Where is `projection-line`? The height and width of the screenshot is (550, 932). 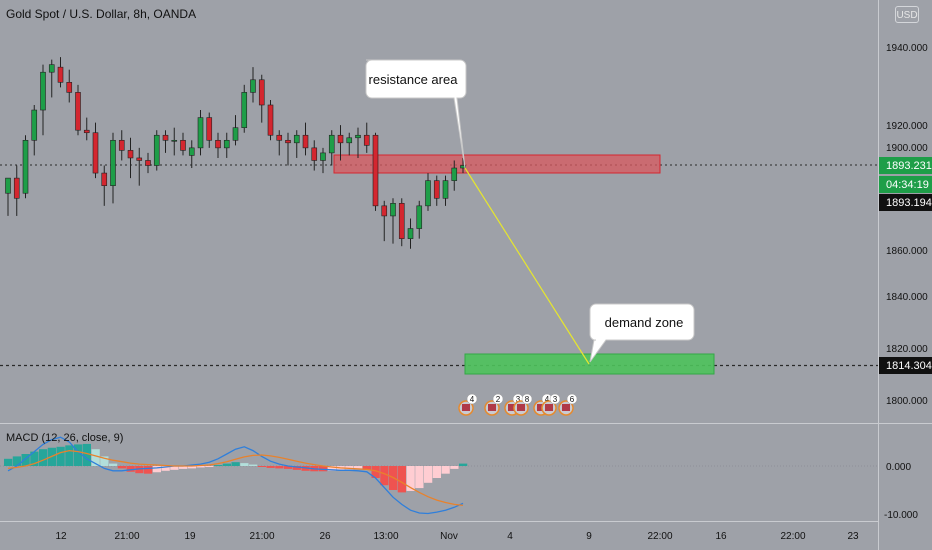
projection-line is located at coordinates (527, 266).